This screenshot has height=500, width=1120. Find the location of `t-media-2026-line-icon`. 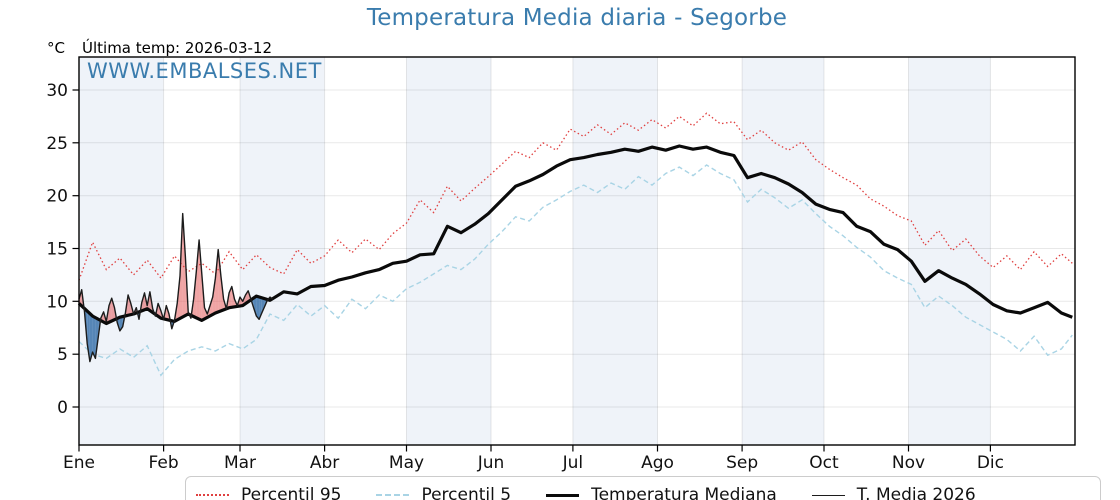

t-media-2026-line-icon is located at coordinates (828, 495).